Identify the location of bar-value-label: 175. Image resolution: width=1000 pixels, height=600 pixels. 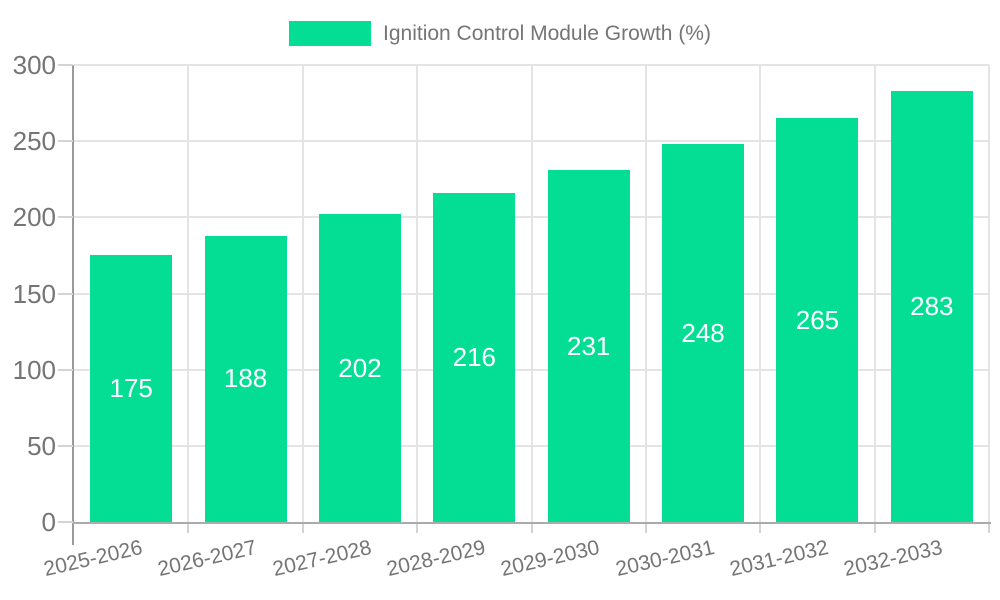
(131, 388).